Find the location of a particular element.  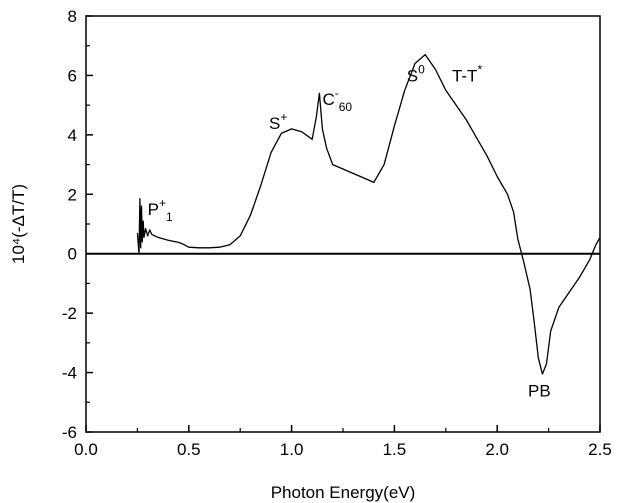

x-tick-label: 0.5 is located at coordinates (189, 449).